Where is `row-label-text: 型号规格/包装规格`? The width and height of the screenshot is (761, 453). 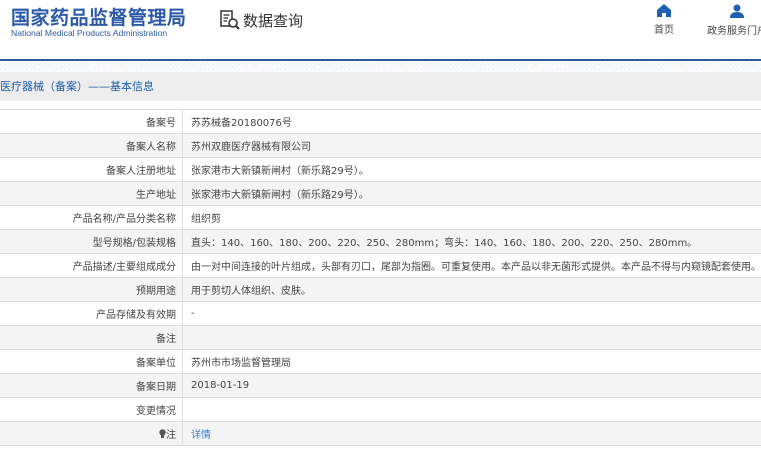
row-label-text: 型号规格/包装规格 is located at coordinates (134, 243).